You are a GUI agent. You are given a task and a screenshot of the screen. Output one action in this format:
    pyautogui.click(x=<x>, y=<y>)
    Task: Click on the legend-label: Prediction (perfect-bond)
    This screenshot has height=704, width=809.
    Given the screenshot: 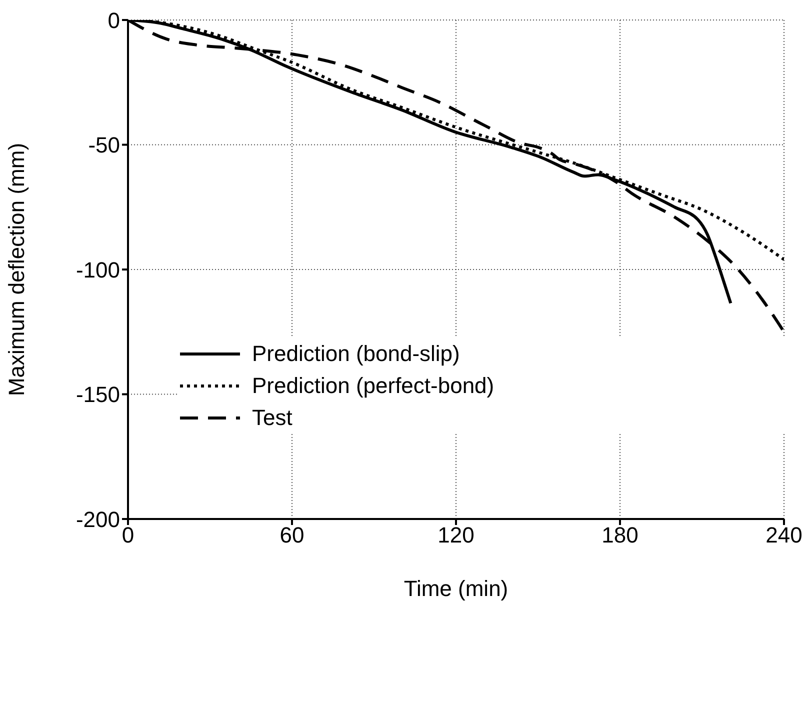 What is the action you would take?
    pyautogui.click(x=373, y=386)
    